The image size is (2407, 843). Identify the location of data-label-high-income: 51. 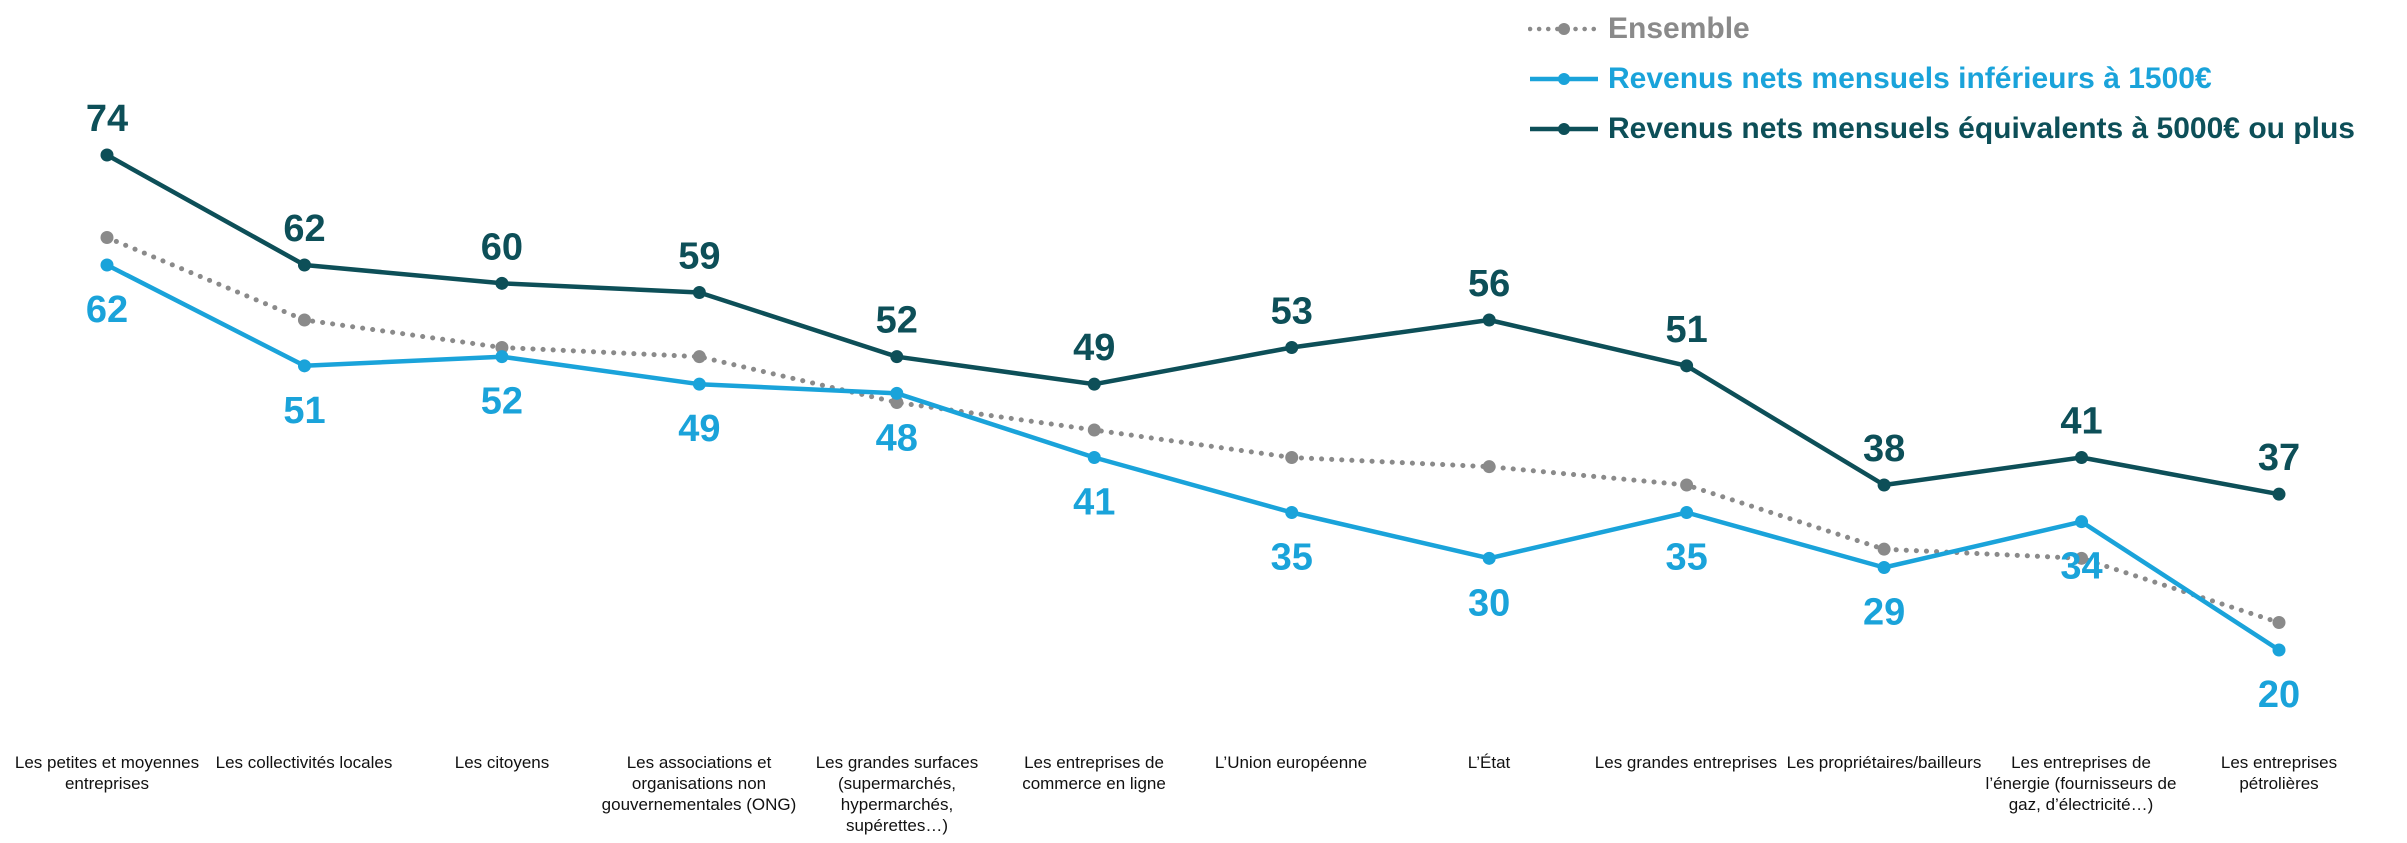
(1686, 330).